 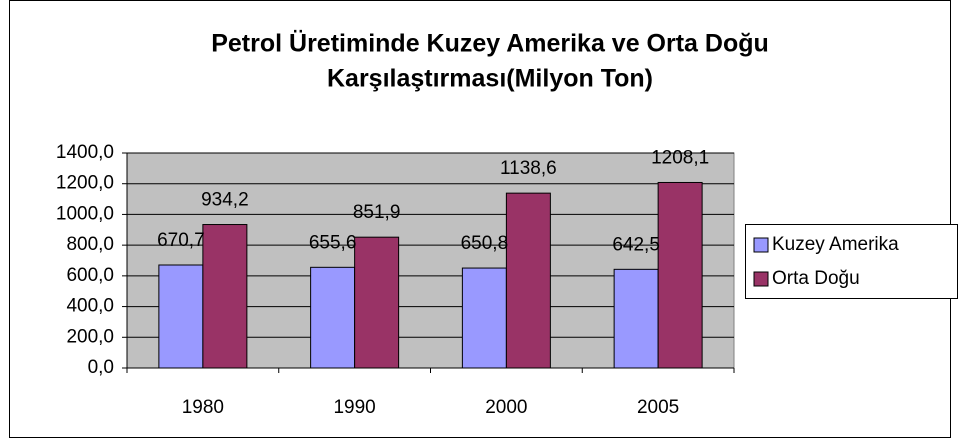 I want to click on y-tick-label: 1400,0, so click(x=85, y=152).